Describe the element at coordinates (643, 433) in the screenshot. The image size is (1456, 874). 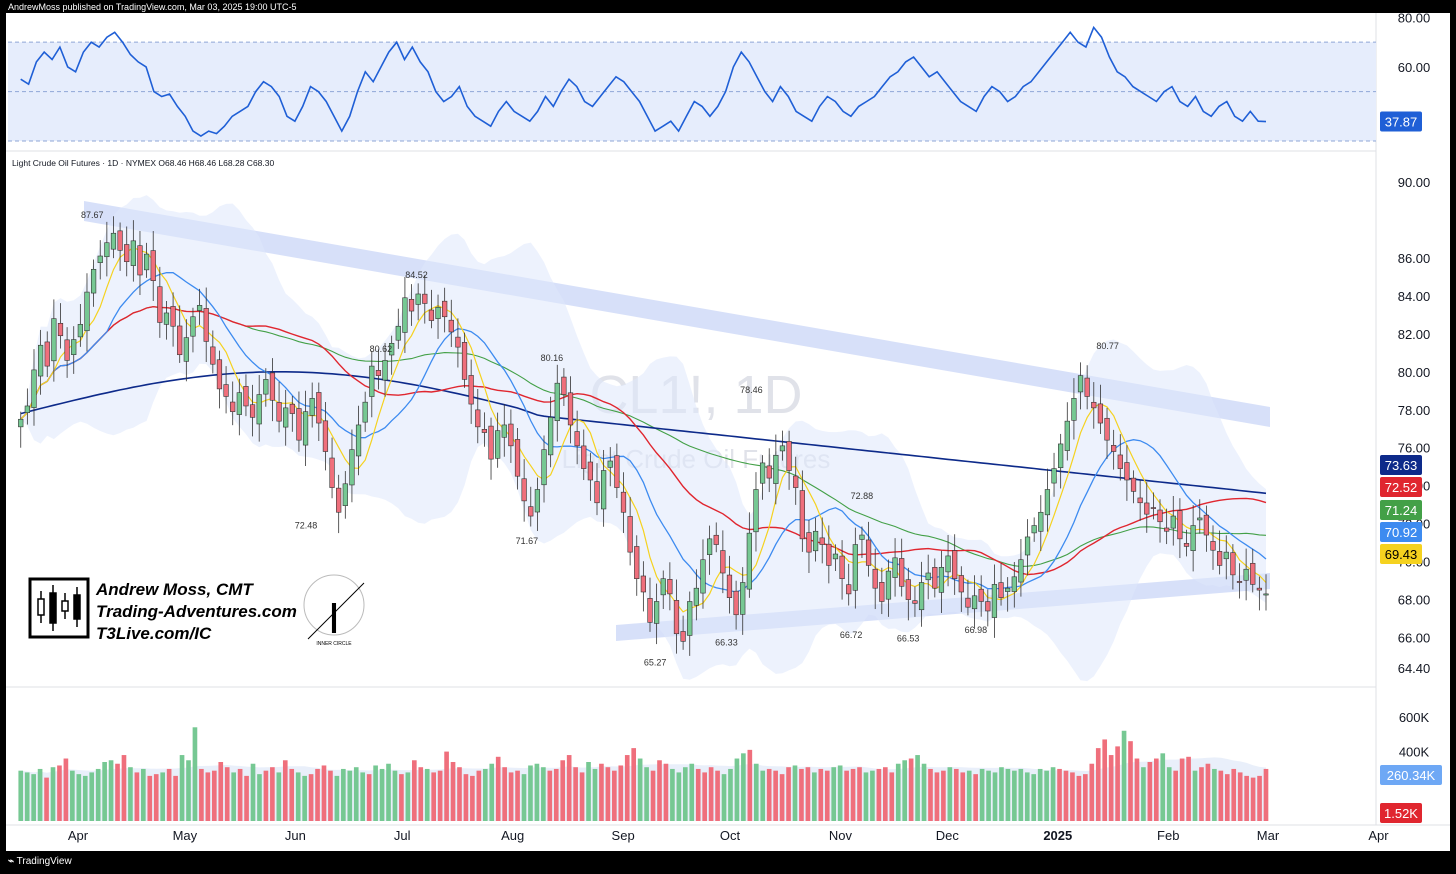
I see `sma-200-line` at that location.